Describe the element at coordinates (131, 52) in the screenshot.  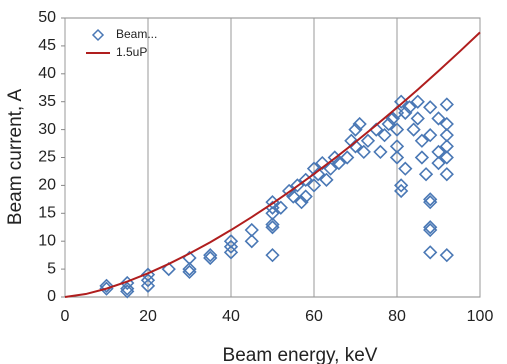
I see `legend-label: 1.5uP` at that location.